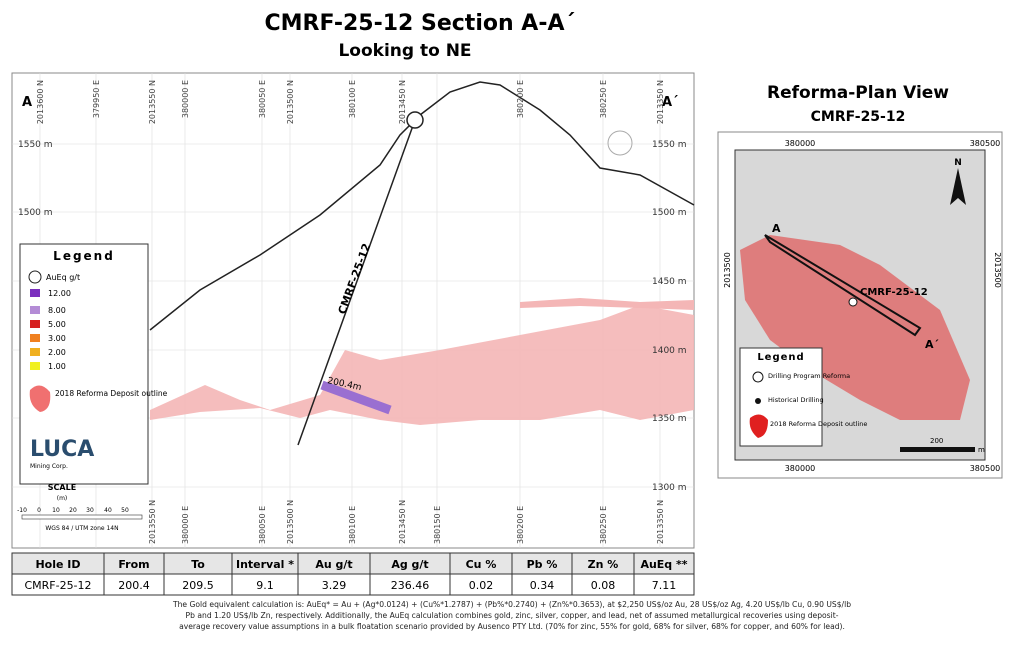 This screenshot has width=1024, height=649. What do you see at coordinates (818, 424) in the screenshot?
I see `plan-legend-item: 2018 Reforma Deposit outline` at bounding box center [818, 424].